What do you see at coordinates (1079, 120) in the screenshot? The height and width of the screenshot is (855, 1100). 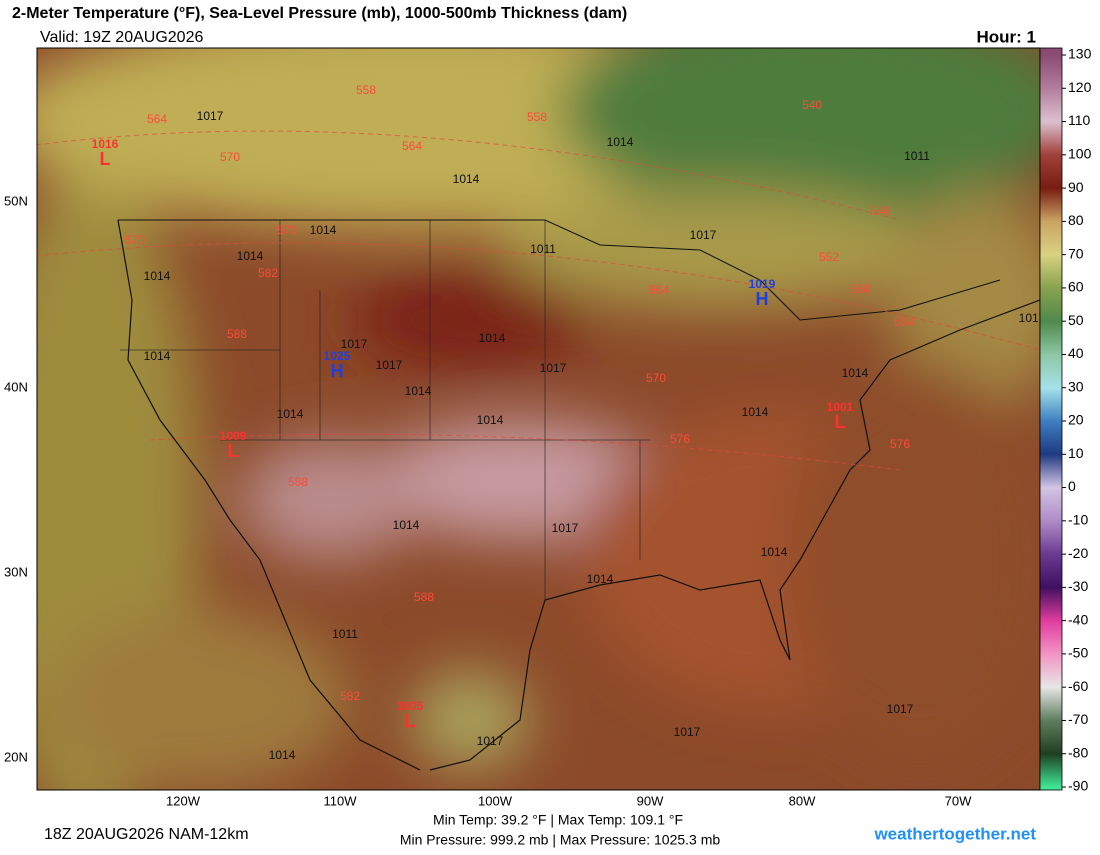 I see `colorbar-tick-label: 110` at bounding box center [1079, 120].